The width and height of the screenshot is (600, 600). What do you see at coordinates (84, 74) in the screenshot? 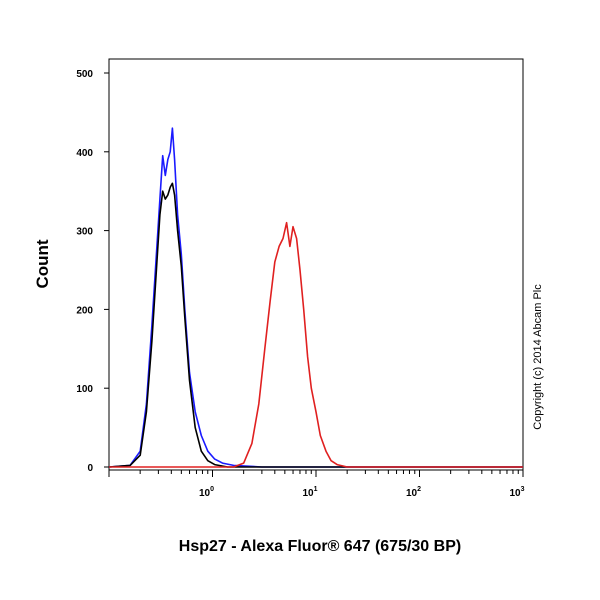
I see `y-tick-label: 500` at bounding box center [84, 74].